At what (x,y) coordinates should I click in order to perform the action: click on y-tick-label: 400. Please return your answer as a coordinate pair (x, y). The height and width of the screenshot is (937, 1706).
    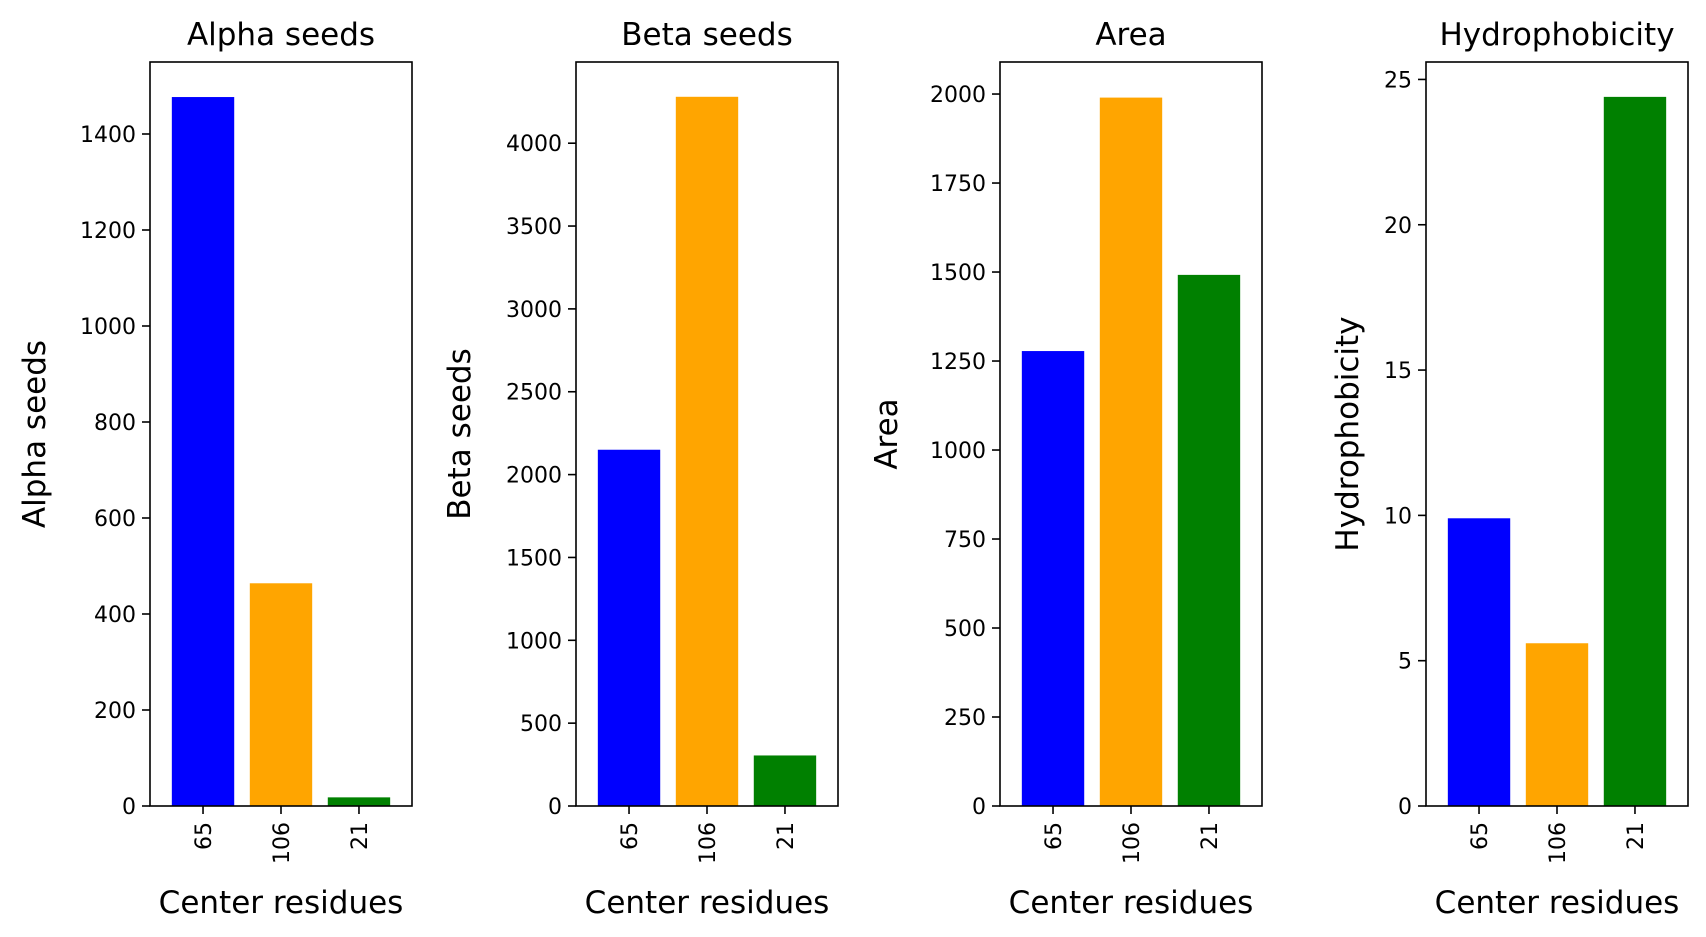
    Looking at the image, I should click on (115, 615).